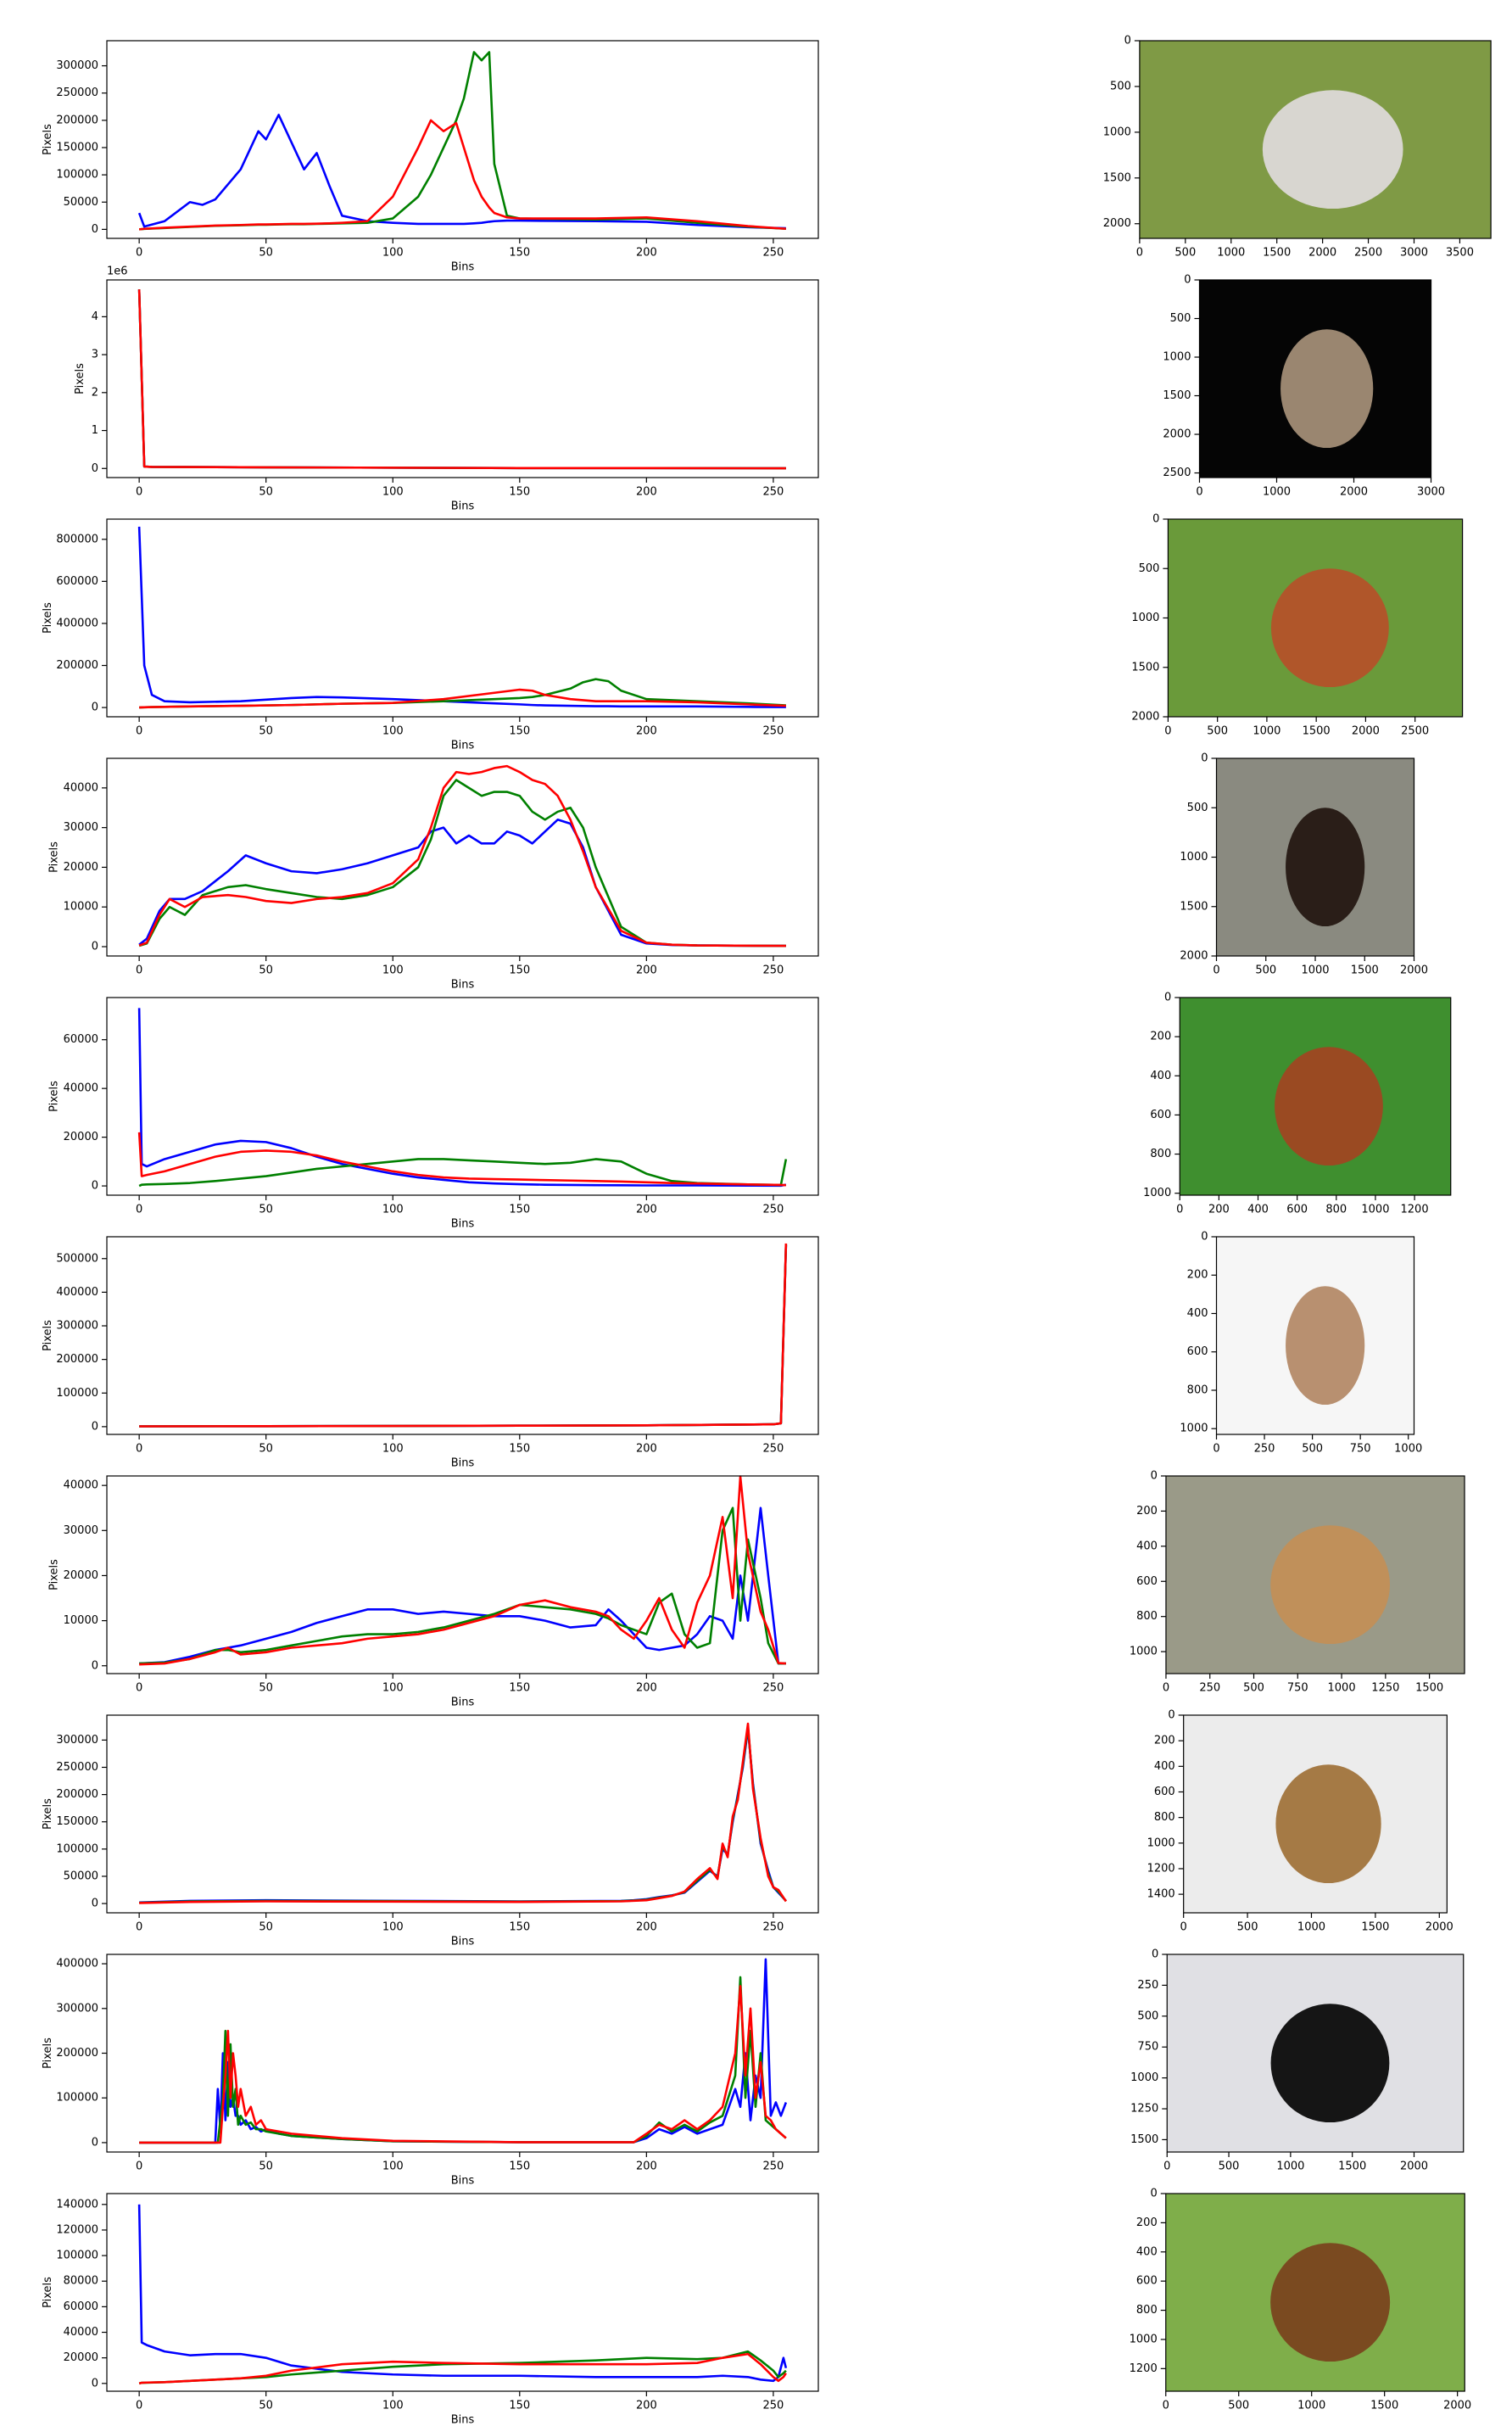  Describe the element at coordinates (77, 665) in the screenshot. I see `y-tick-label: 200000` at that location.